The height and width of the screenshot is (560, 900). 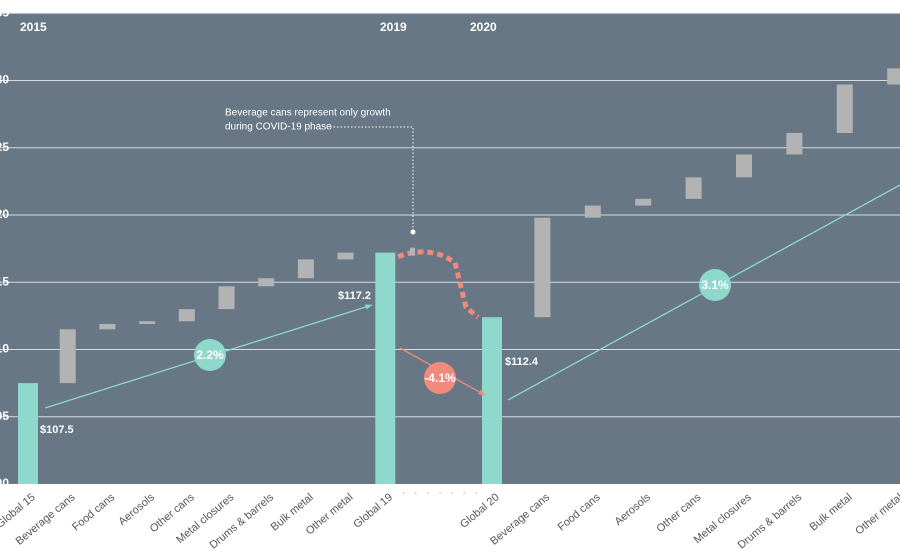 I want to click on y-tick-label: 110, so click(x=4, y=349).